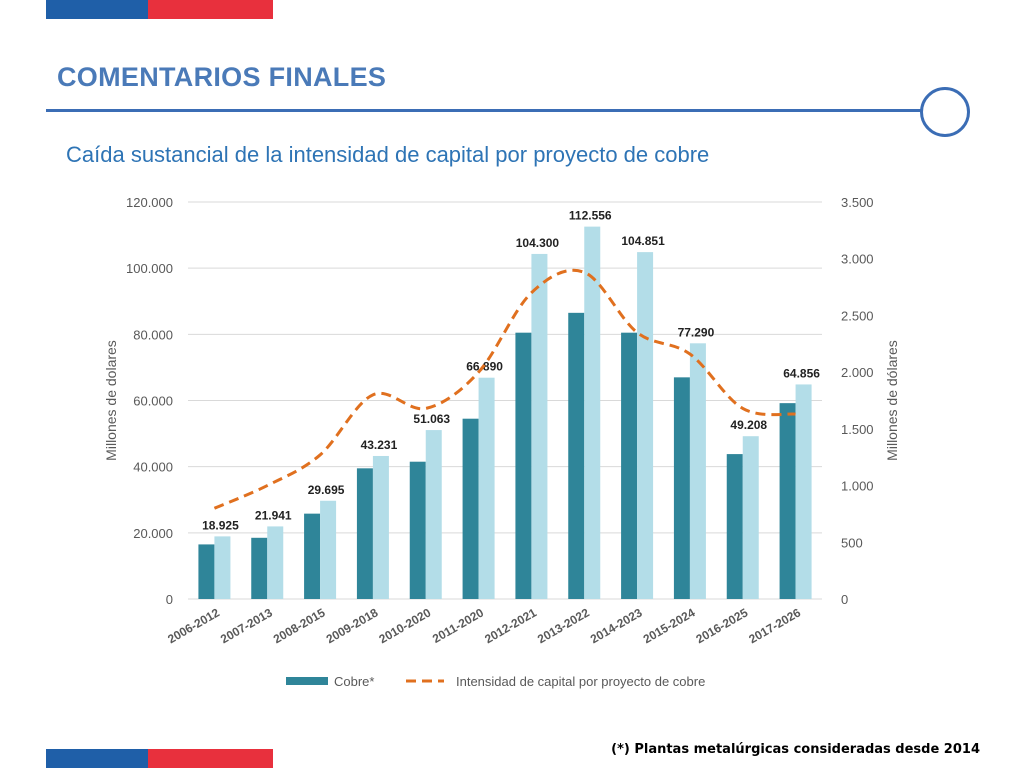 This screenshot has width=1024, height=768. I want to click on data-label: 64.856, so click(801, 373).